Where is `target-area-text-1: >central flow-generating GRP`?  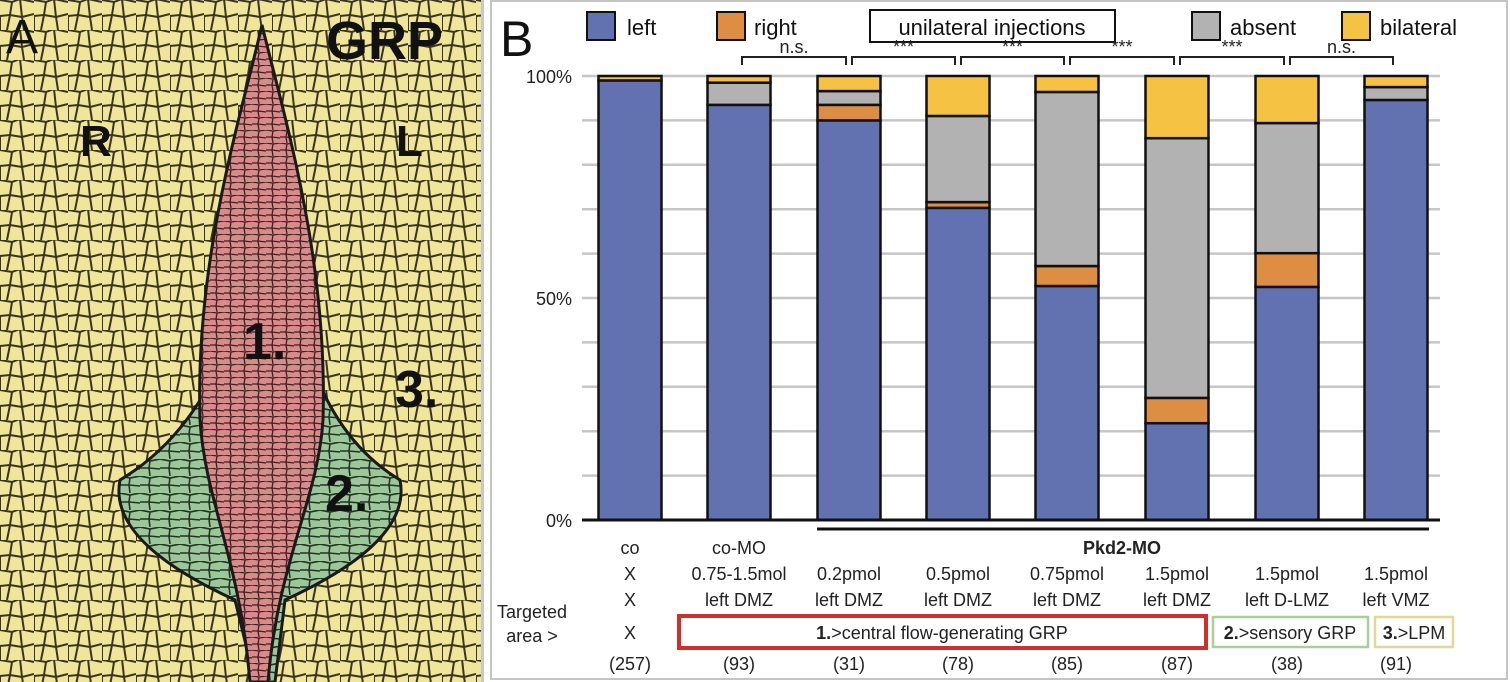
target-area-text-1: >central flow-generating GRP is located at coordinates (949, 633).